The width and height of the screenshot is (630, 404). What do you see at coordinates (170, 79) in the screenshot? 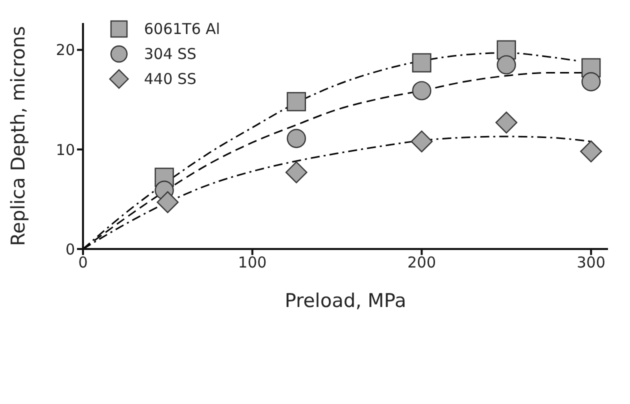
I see `legend-label: 440 SS` at bounding box center [170, 79].